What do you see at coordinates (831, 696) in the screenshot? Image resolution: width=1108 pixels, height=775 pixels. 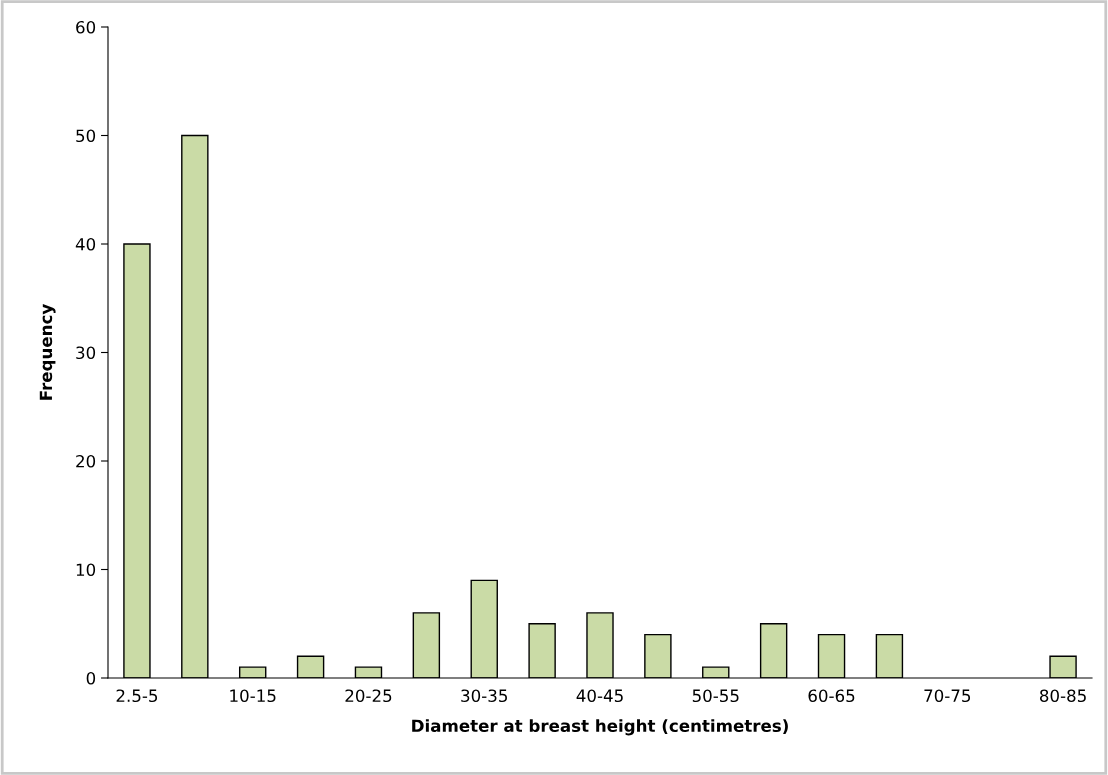 I see `x-tick-label: 60-65` at bounding box center [831, 696].